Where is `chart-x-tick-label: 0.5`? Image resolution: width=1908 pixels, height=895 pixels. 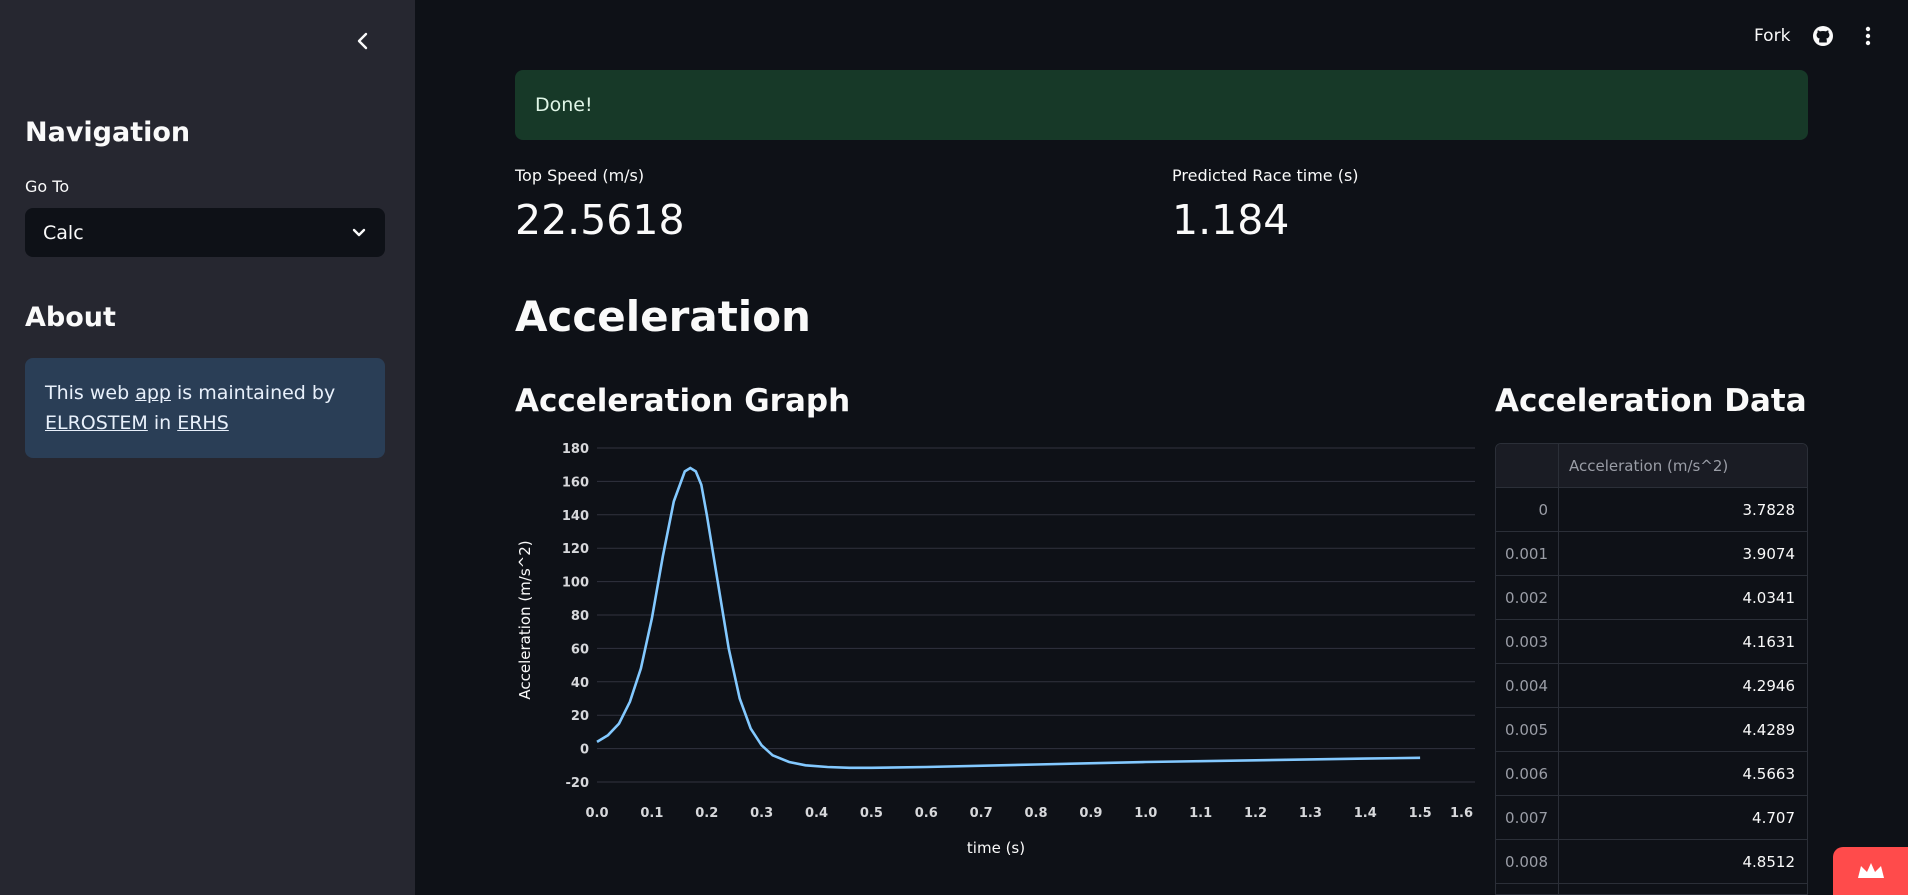
chart-x-tick-label: 0.5 is located at coordinates (871, 813).